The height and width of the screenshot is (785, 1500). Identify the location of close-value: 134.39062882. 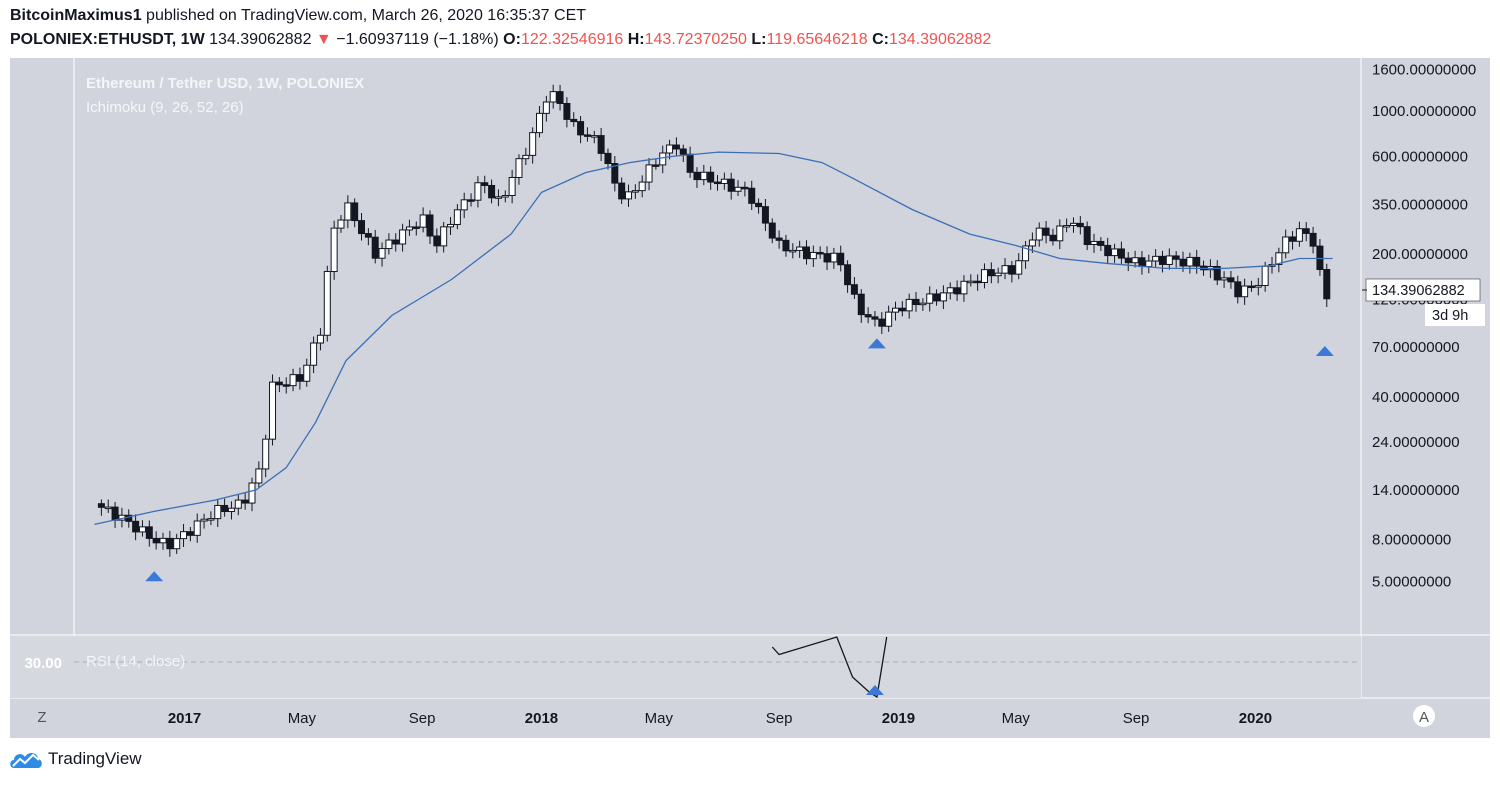
(940, 39).